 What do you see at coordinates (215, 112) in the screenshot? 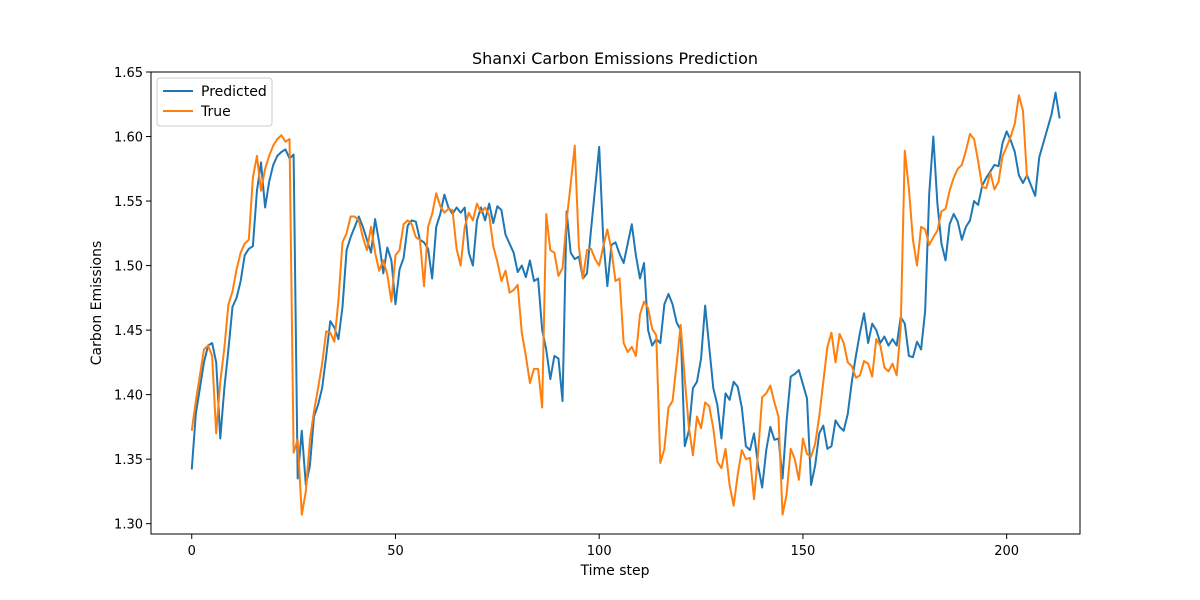
I see `legend-label-true: True` at bounding box center [215, 112].